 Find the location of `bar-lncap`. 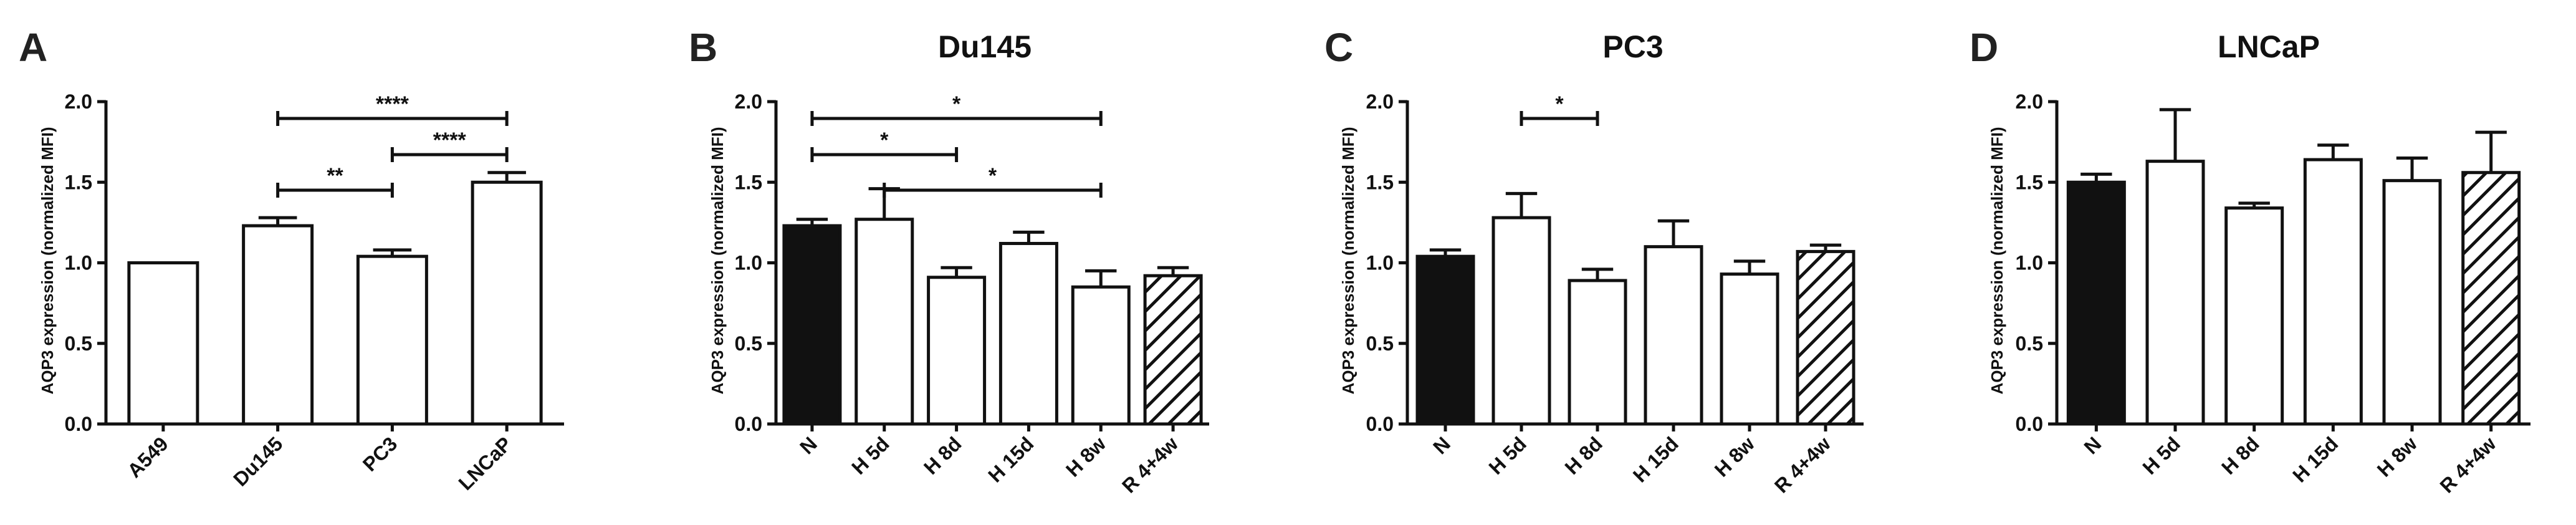

bar-lncap is located at coordinates (507, 303).